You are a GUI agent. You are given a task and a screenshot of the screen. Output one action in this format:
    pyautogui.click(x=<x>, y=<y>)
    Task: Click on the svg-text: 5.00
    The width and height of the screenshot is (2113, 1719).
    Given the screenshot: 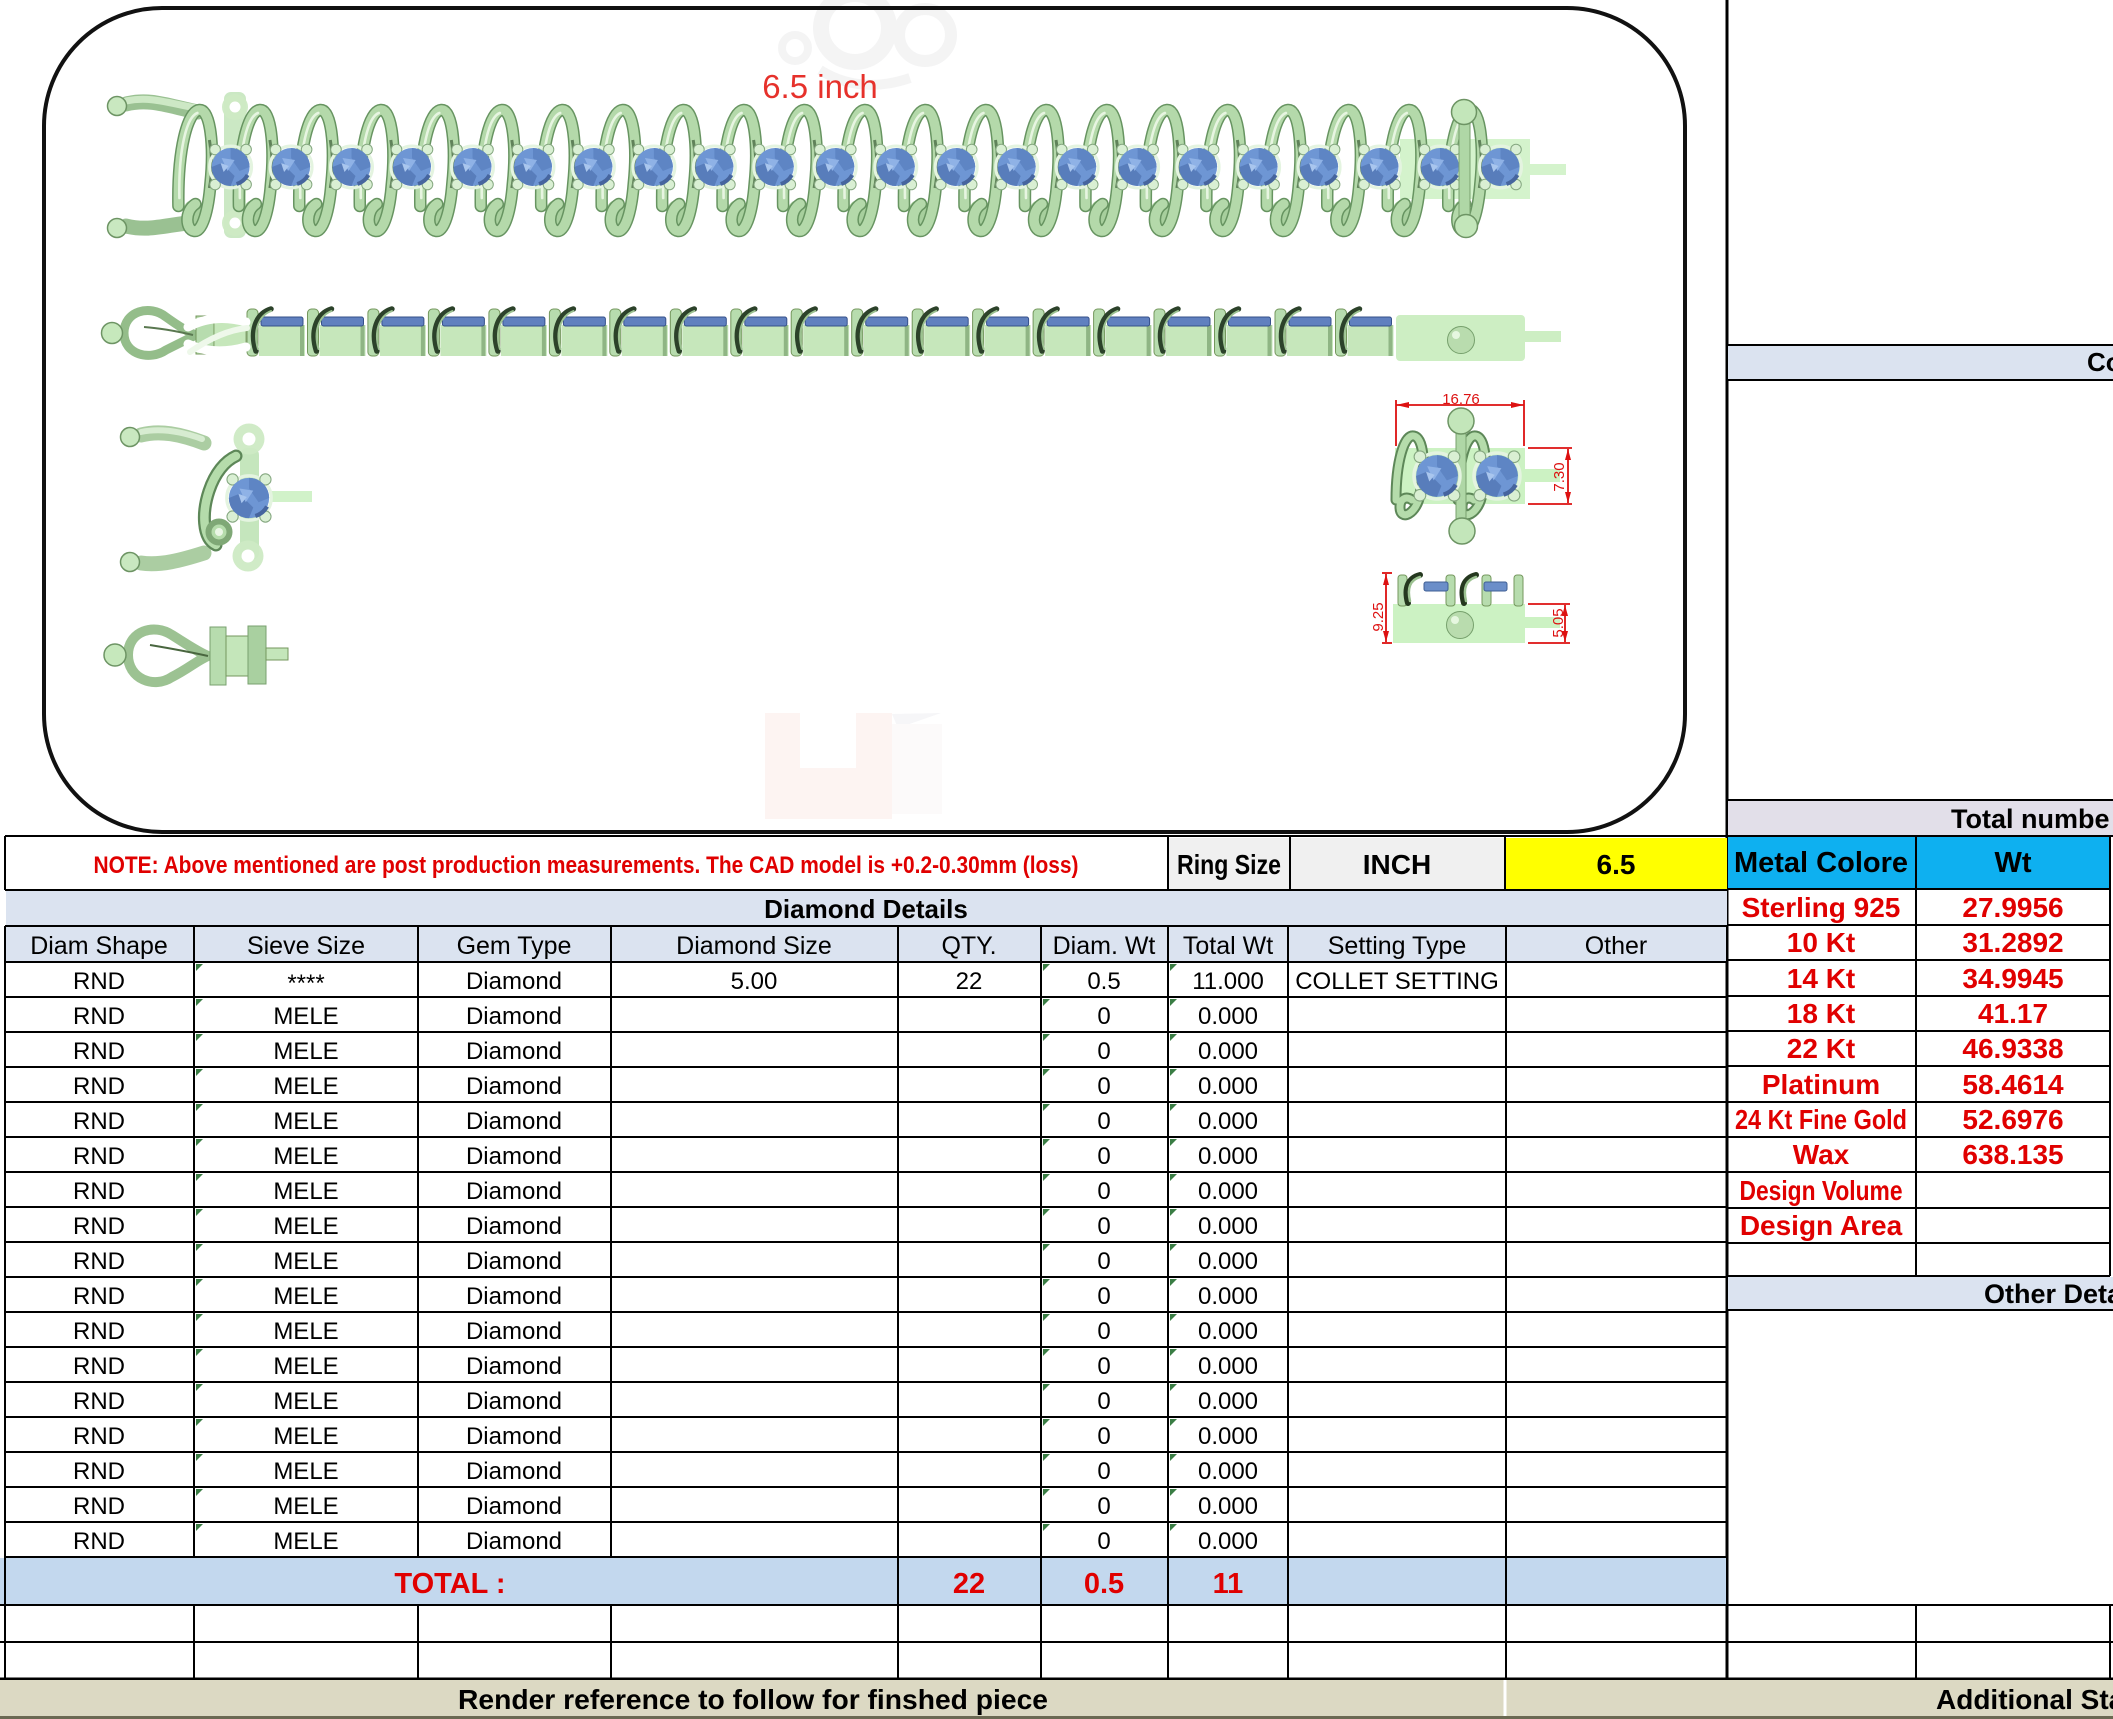 What is the action you would take?
    pyautogui.click(x=754, y=981)
    